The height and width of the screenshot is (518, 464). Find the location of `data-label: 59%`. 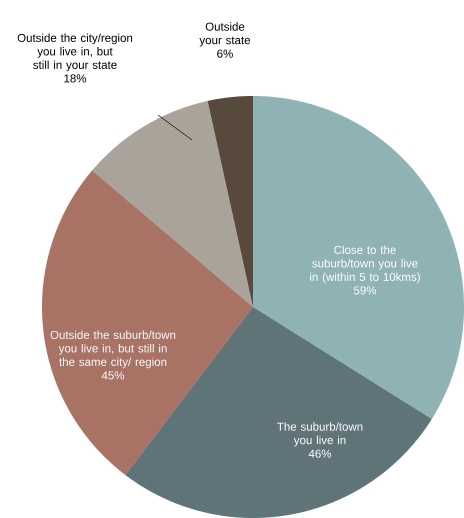

data-label: 59% is located at coordinates (365, 290).